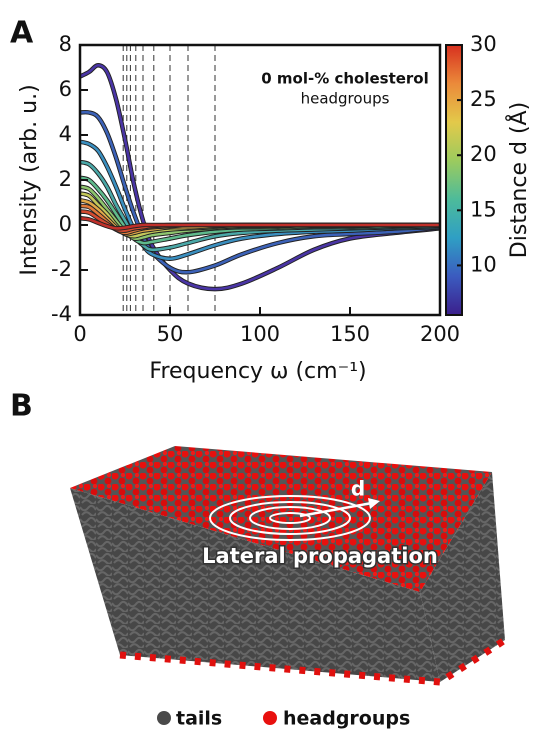 The width and height of the screenshot is (537, 735). Describe the element at coordinates (65, 89) in the screenshot. I see `y-tick-label: 6` at that location.